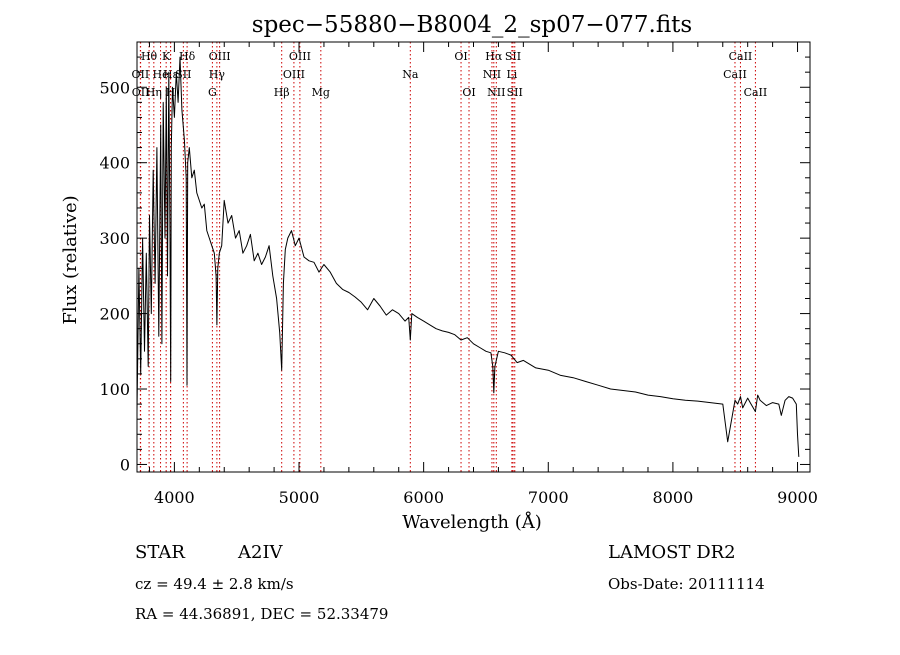 Image resolution: width=900 pixels, height=655 pixels. I want to click on spectral-line-label: OII, so click(141, 92).